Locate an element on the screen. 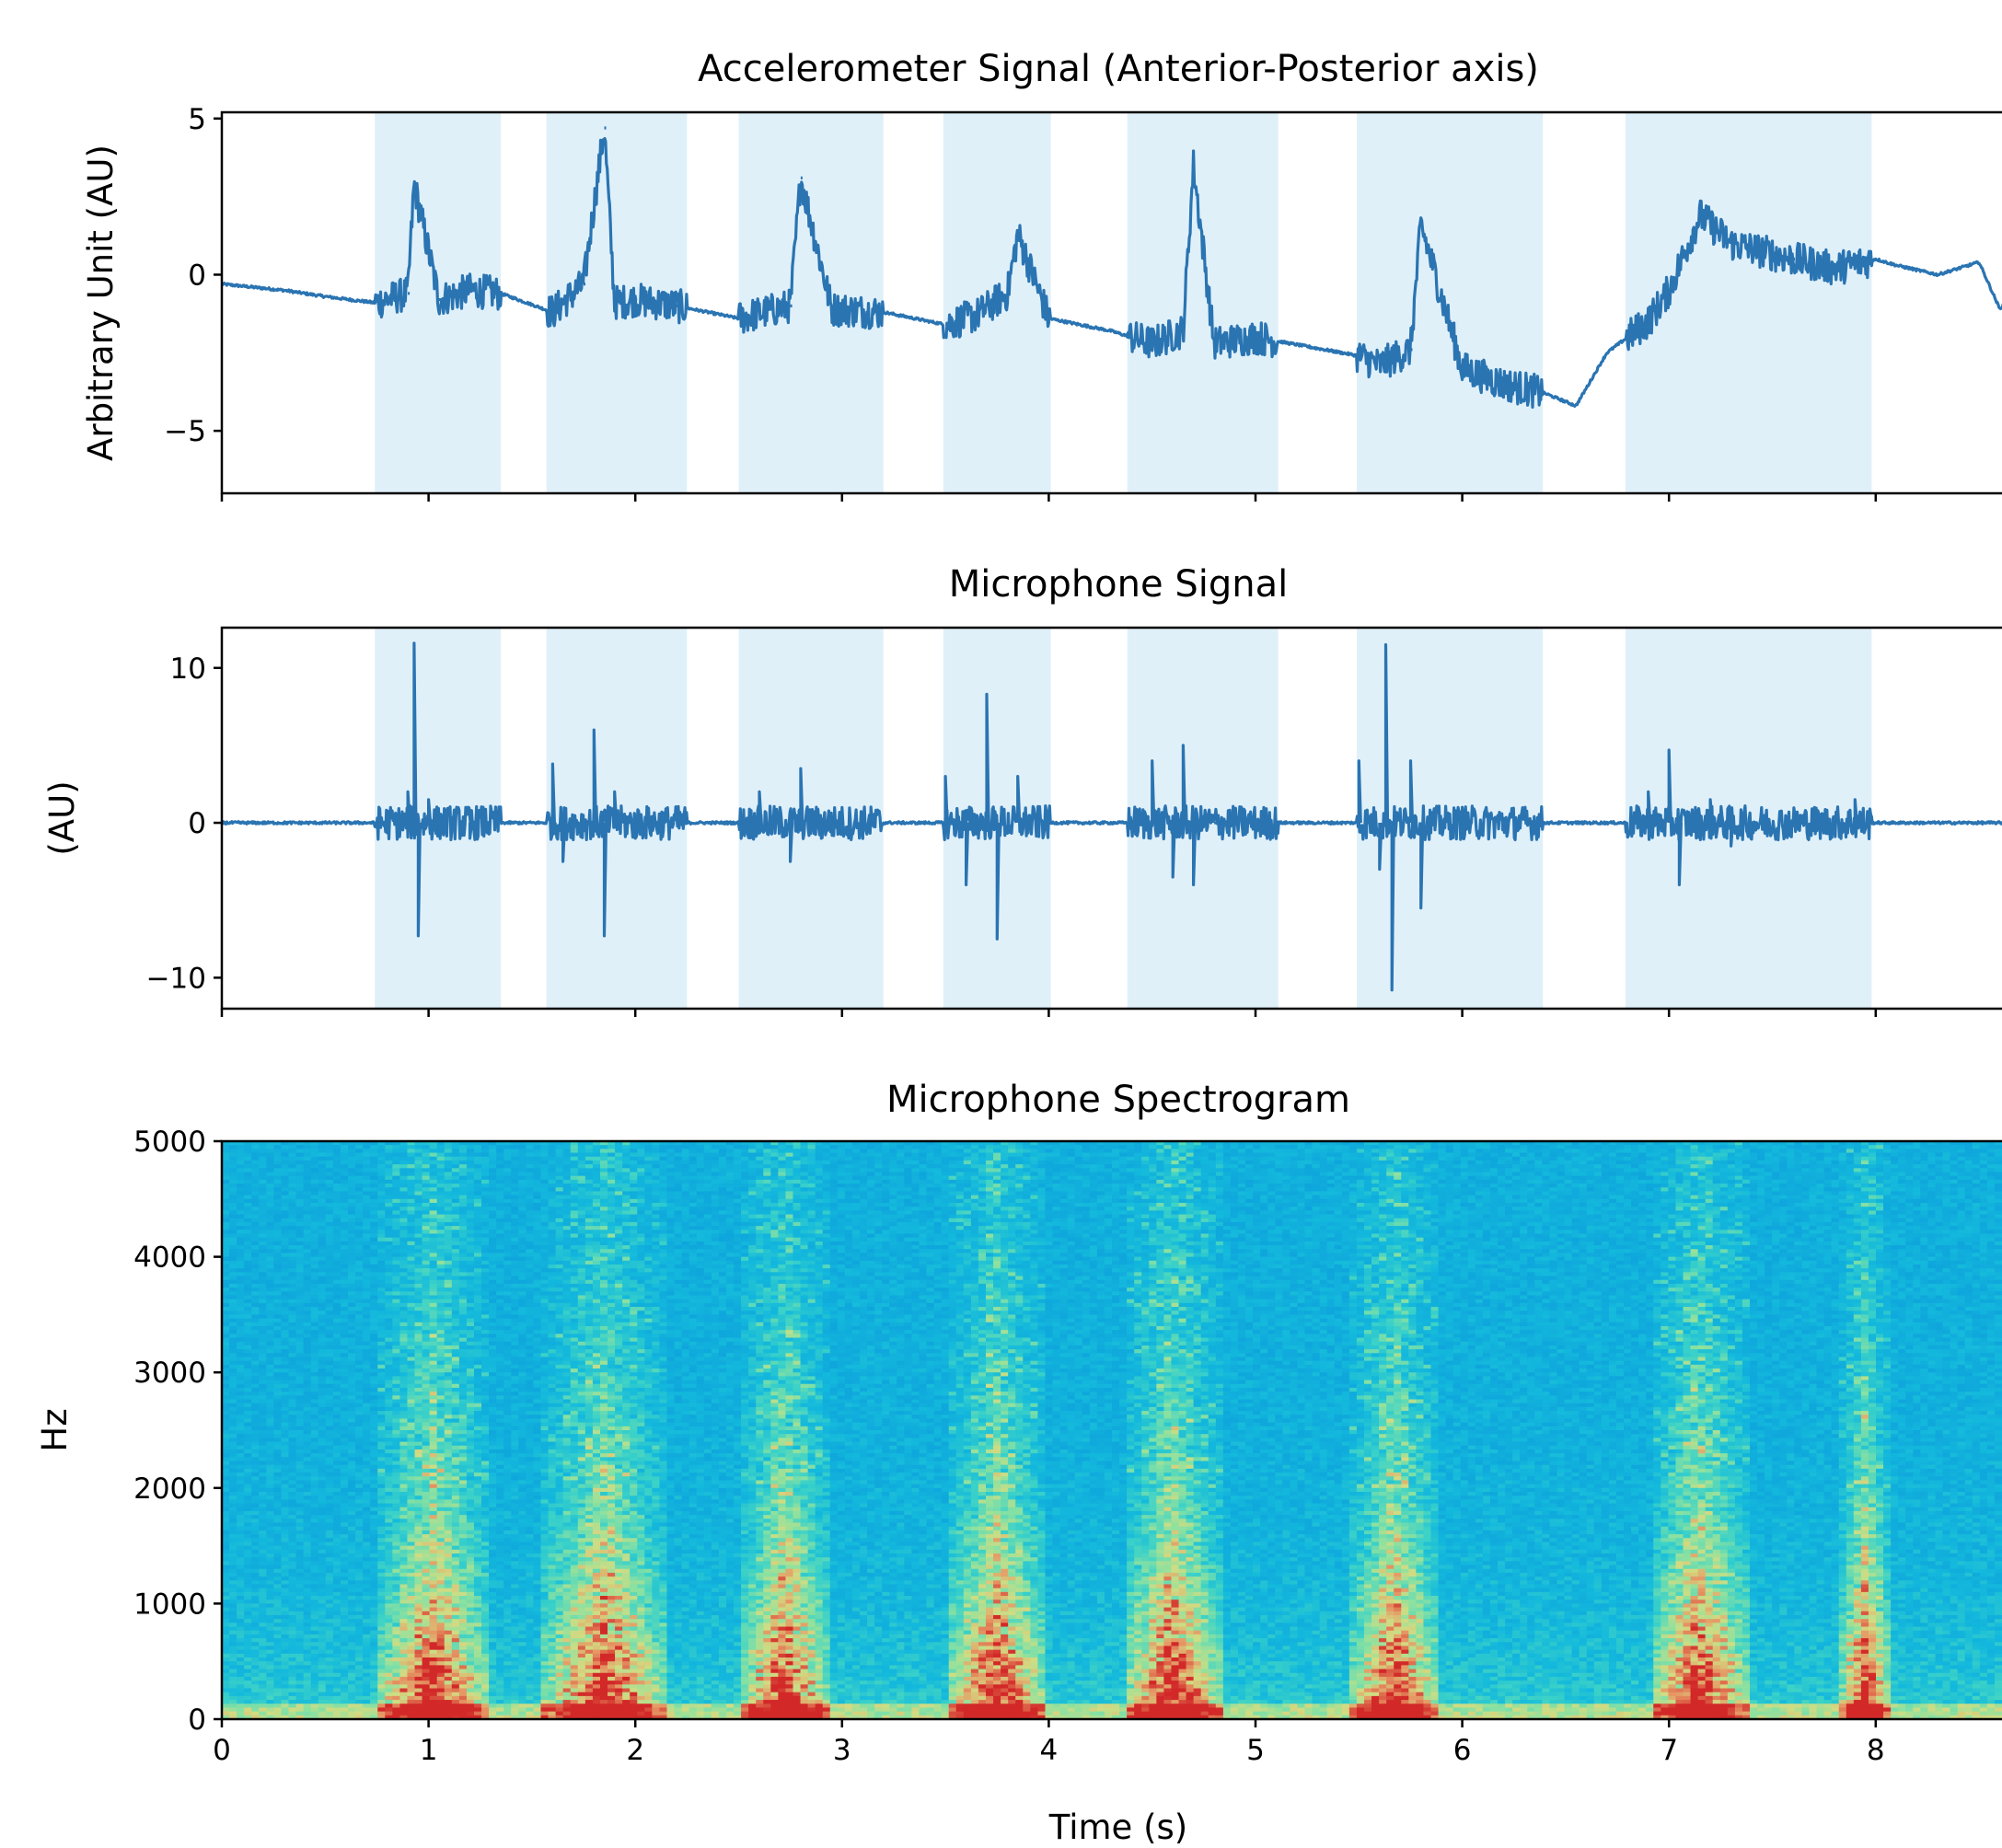 The width and height of the screenshot is (2002, 1848). y-axis-label: (AU) is located at coordinates (62, 817).